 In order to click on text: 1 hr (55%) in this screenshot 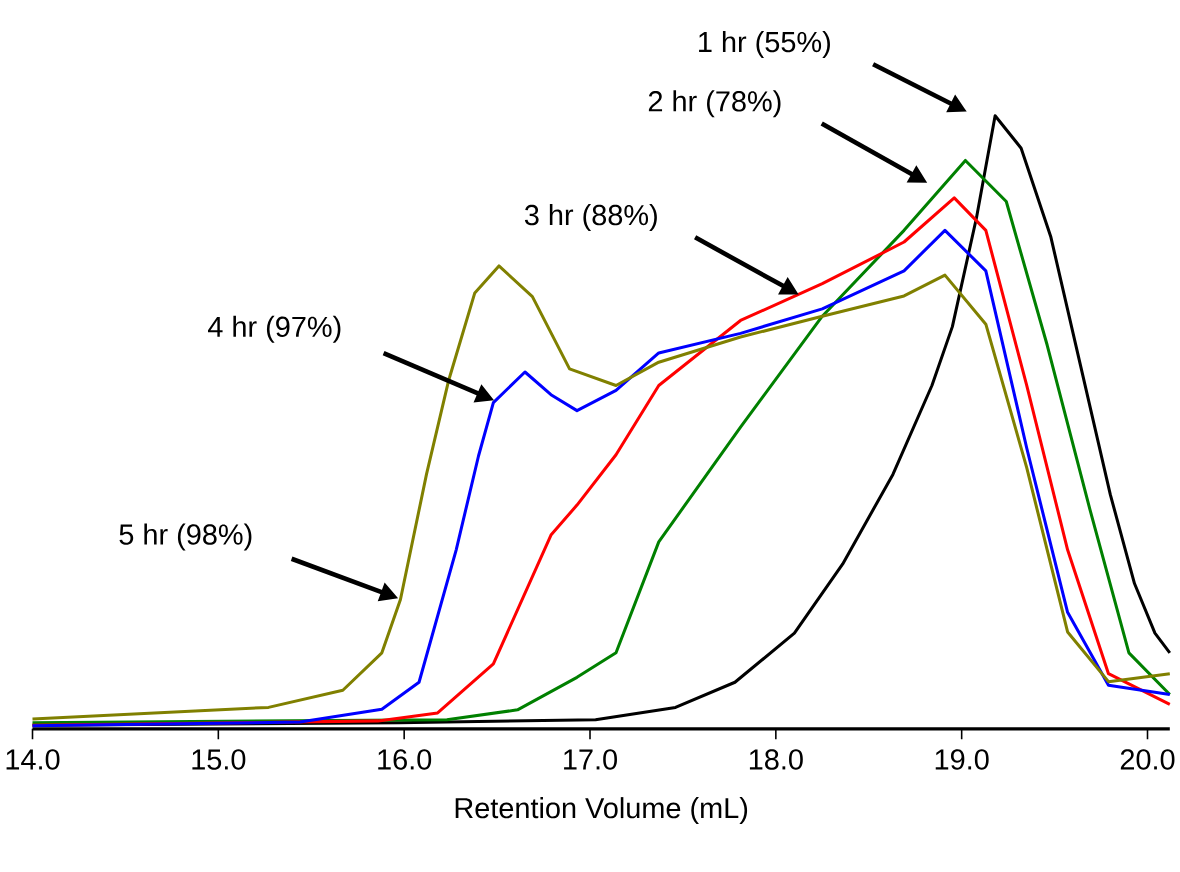, I will do `click(764, 44)`.